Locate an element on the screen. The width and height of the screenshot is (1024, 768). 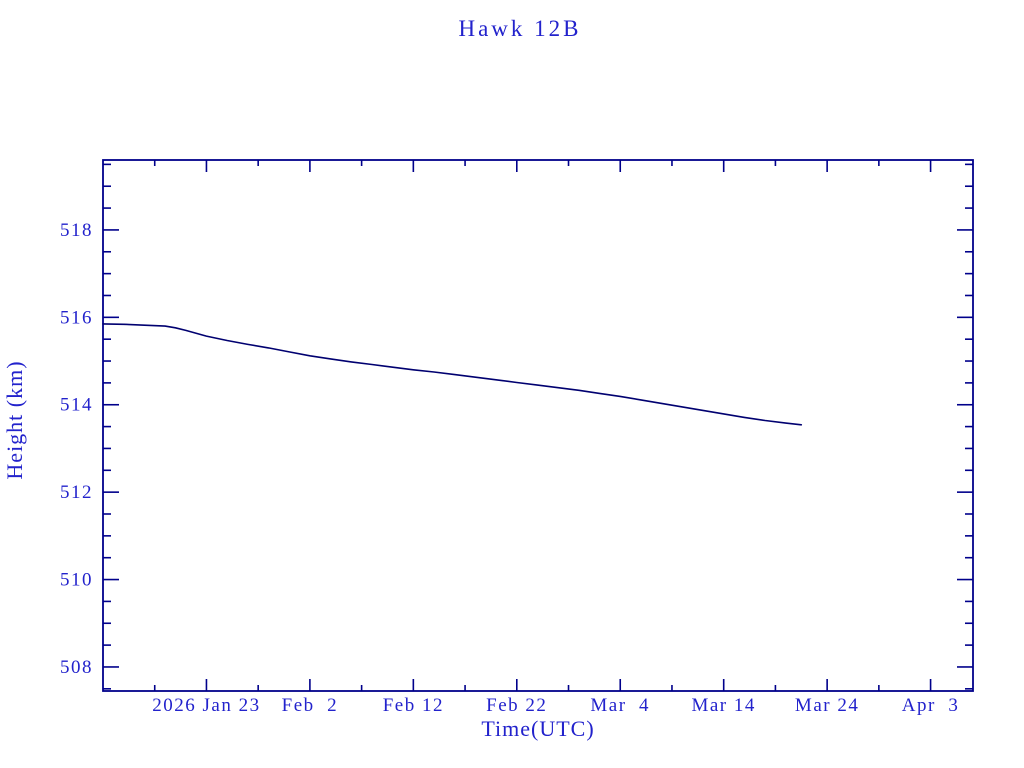
x-tick-label: Feb 2 is located at coordinates (310, 705).